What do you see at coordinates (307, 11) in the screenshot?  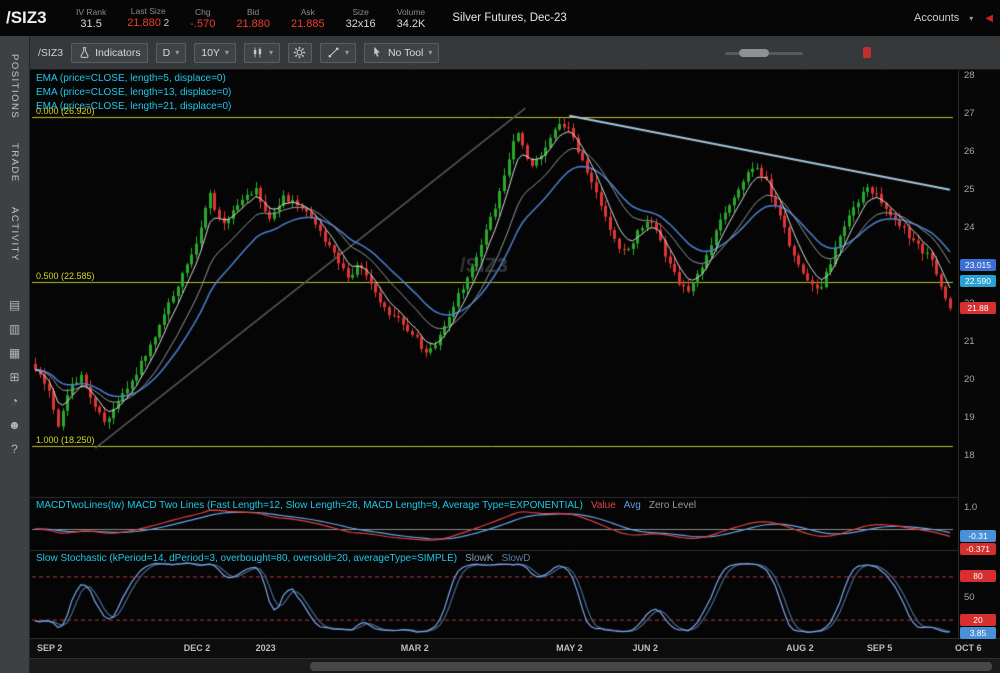 I see `quote-field-label: Ask` at bounding box center [307, 11].